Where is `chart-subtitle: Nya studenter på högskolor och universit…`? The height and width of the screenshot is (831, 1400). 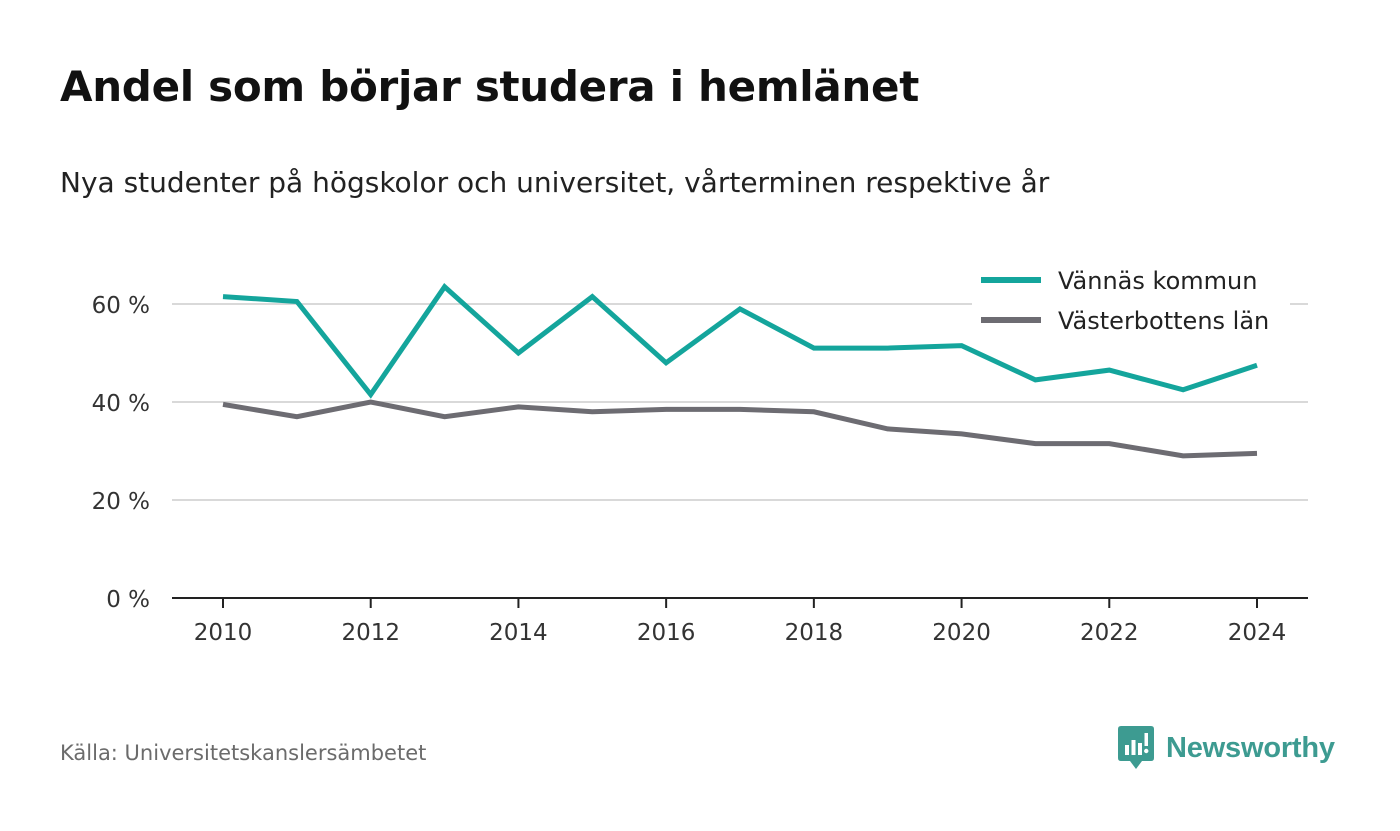
chart-subtitle: Nya studenter på högskolor och universit… is located at coordinates (555, 182).